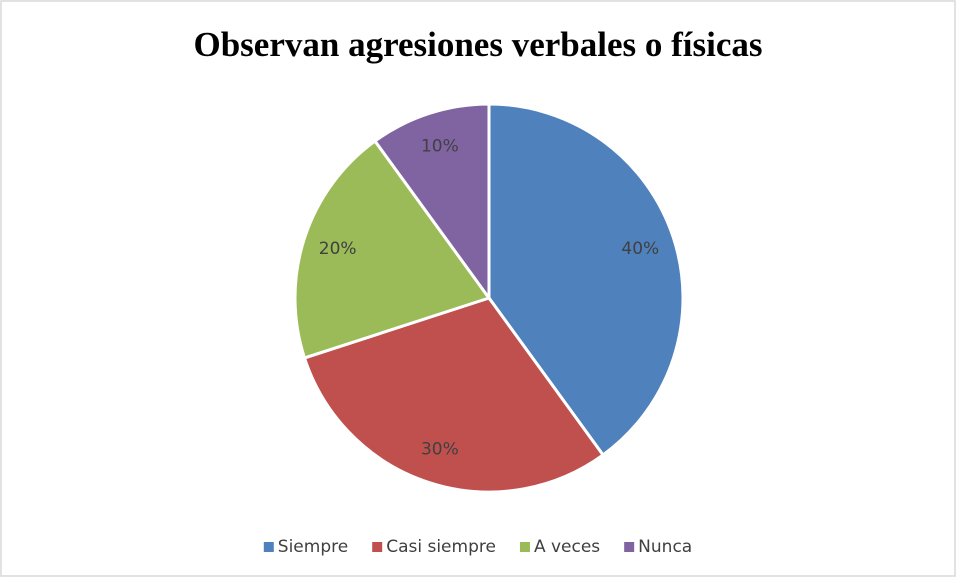 The width and height of the screenshot is (956, 577). What do you see at coordinates (567, 547) in the screenshot?
I see `legend-label: A veces` at bounding box center [567, 547].